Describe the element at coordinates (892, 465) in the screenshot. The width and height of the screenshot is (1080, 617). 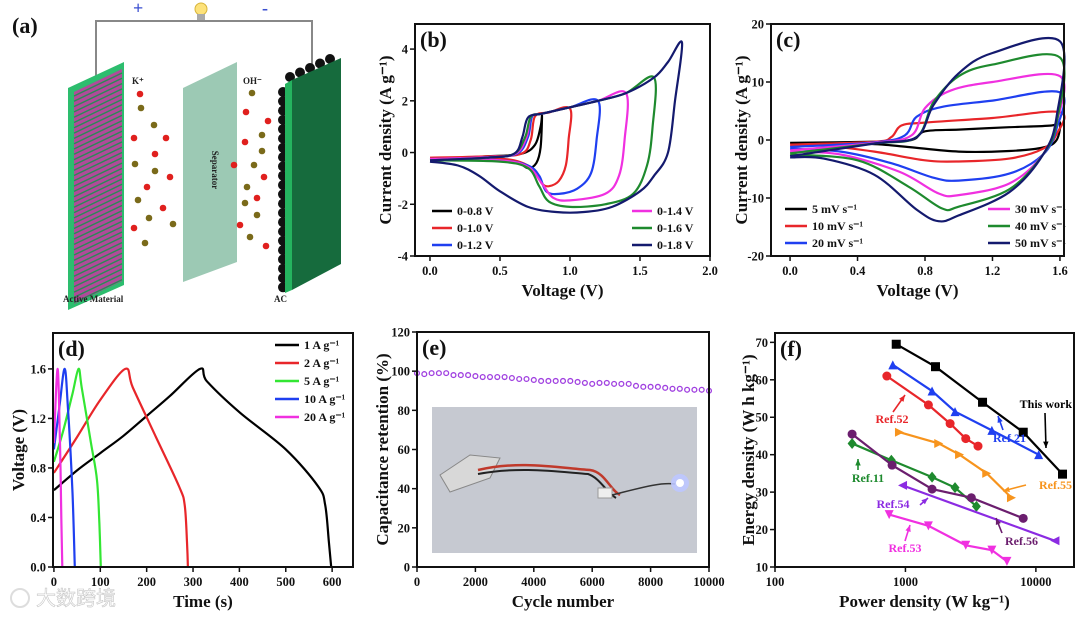
I see `series-ref-56-marker` at that location.